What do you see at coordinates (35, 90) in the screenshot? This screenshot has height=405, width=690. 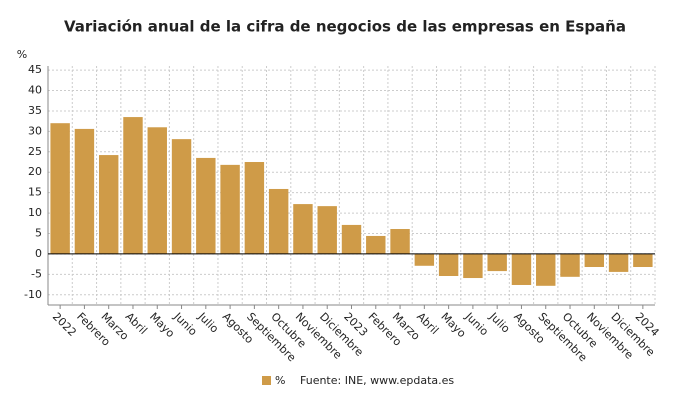 I see `y-tick-label: 40` at bounding box center [35, 90].